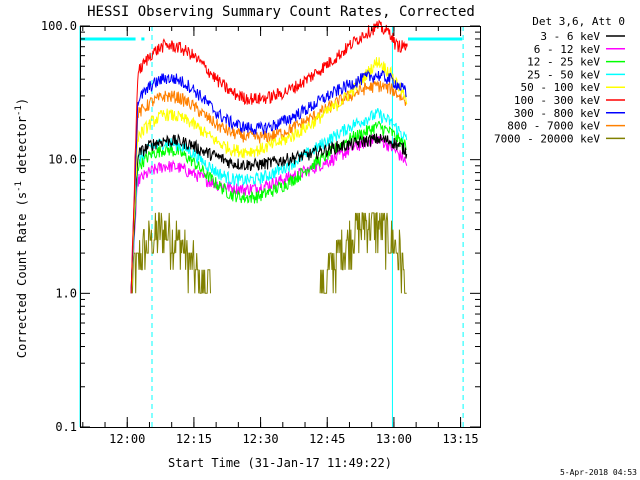  What do you see at coordinates (553, 126) in the screenshot?
I see `legend-label: 800 - 7000 keV` at bounding box center [553, 126].